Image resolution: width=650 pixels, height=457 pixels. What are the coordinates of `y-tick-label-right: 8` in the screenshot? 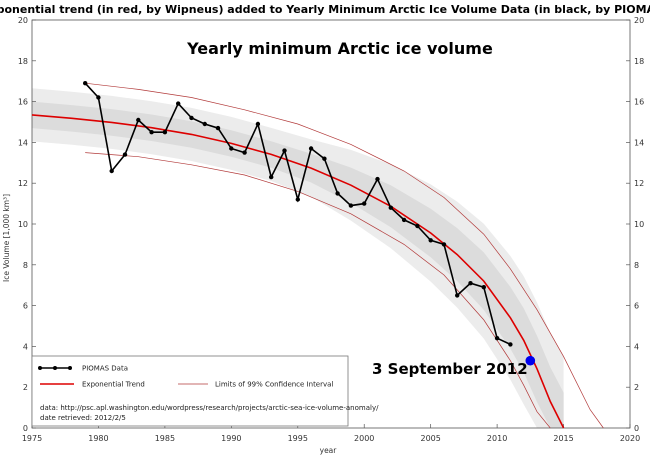 It's located at (636, 265).